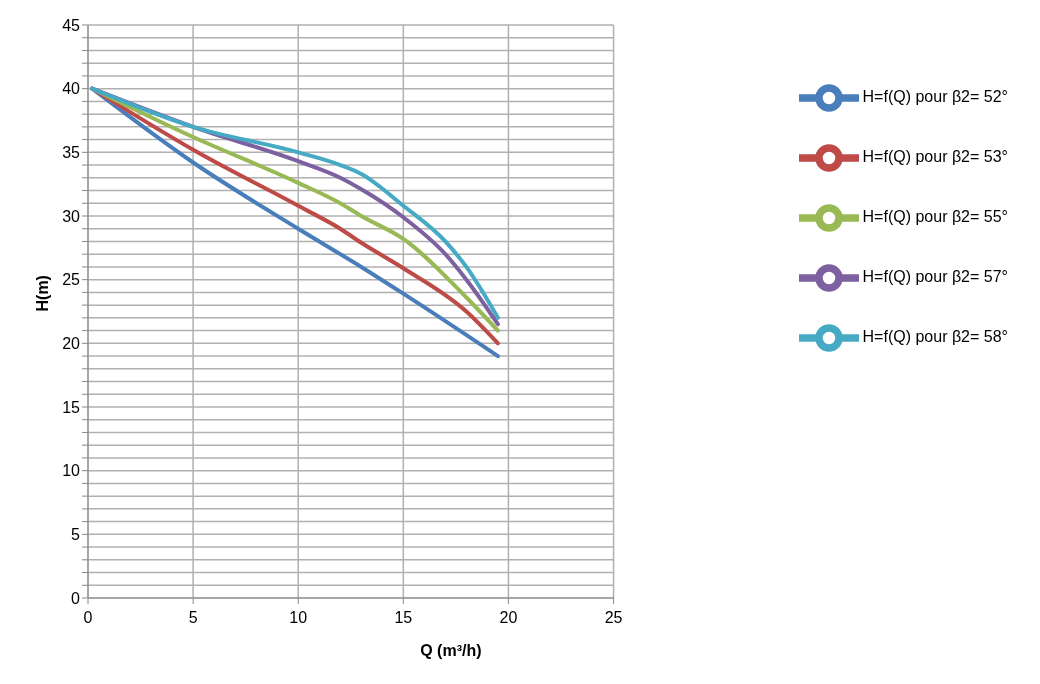  Describe the element at coordinates (403, 618) in the screenshot. I see `x-tick-label: 15` at that location.